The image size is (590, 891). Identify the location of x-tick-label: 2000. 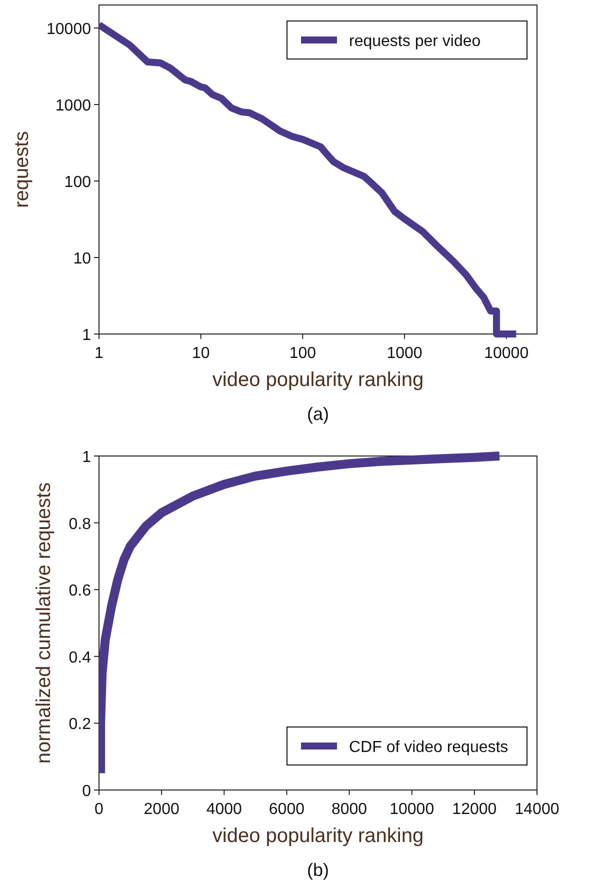
(162, 809).